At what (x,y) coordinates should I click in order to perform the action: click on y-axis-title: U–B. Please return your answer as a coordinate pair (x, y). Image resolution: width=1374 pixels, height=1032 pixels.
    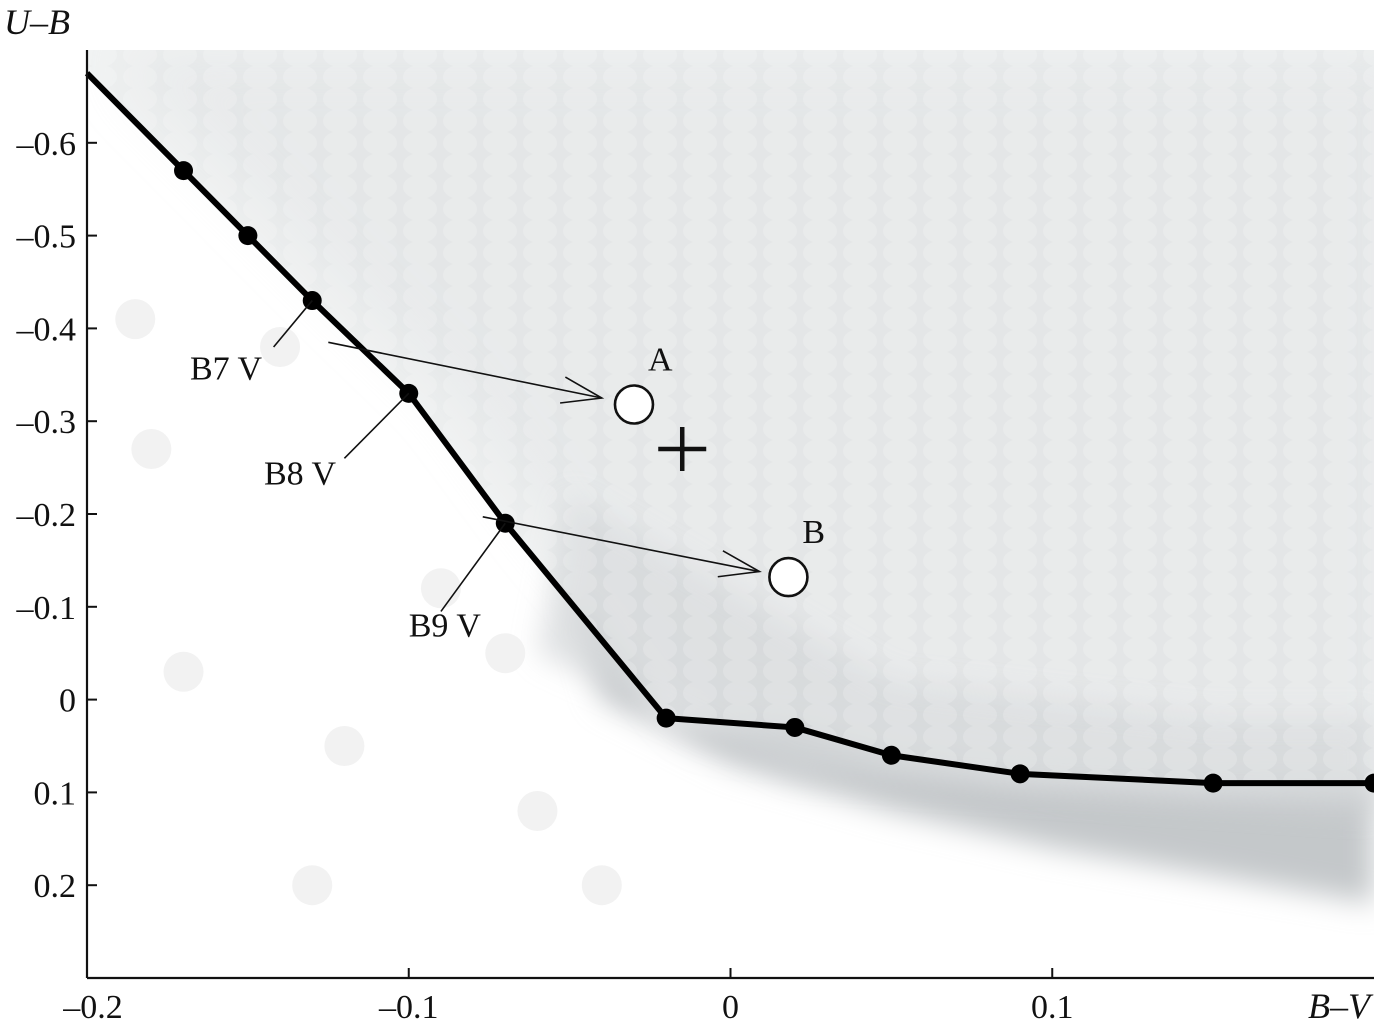
    Looking at the image, I should click on (37, 22).